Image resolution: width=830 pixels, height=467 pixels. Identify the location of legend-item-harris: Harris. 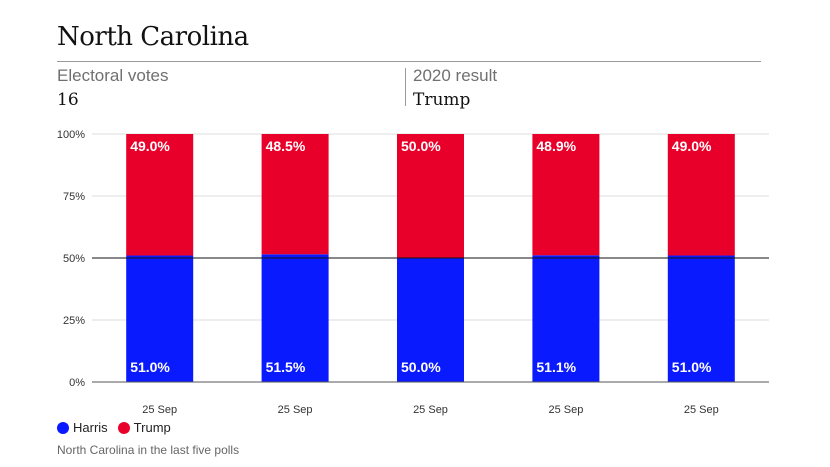
(82, 427).